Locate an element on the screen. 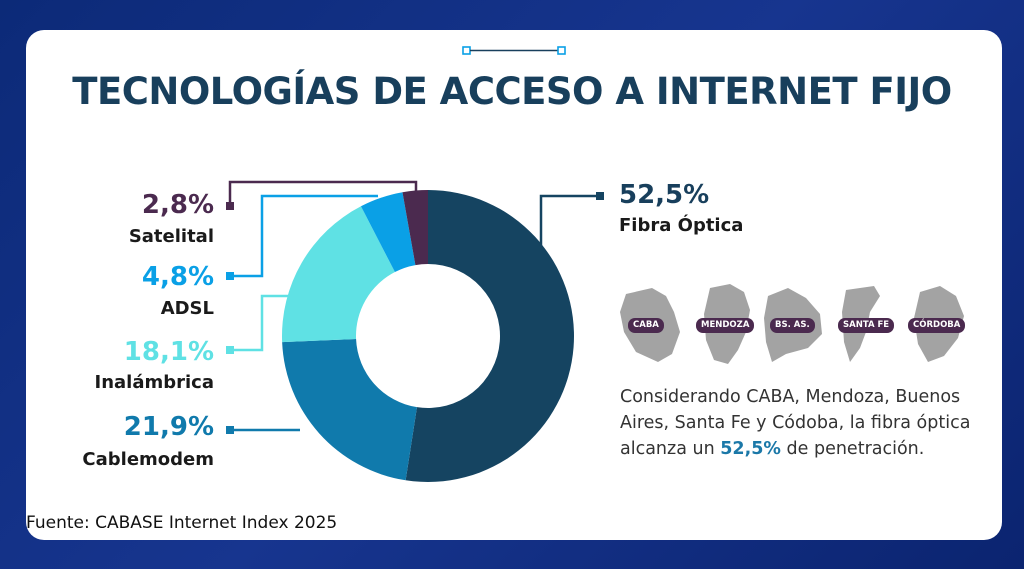  satelital-label: Satelital is located at coordinates (171, 236).